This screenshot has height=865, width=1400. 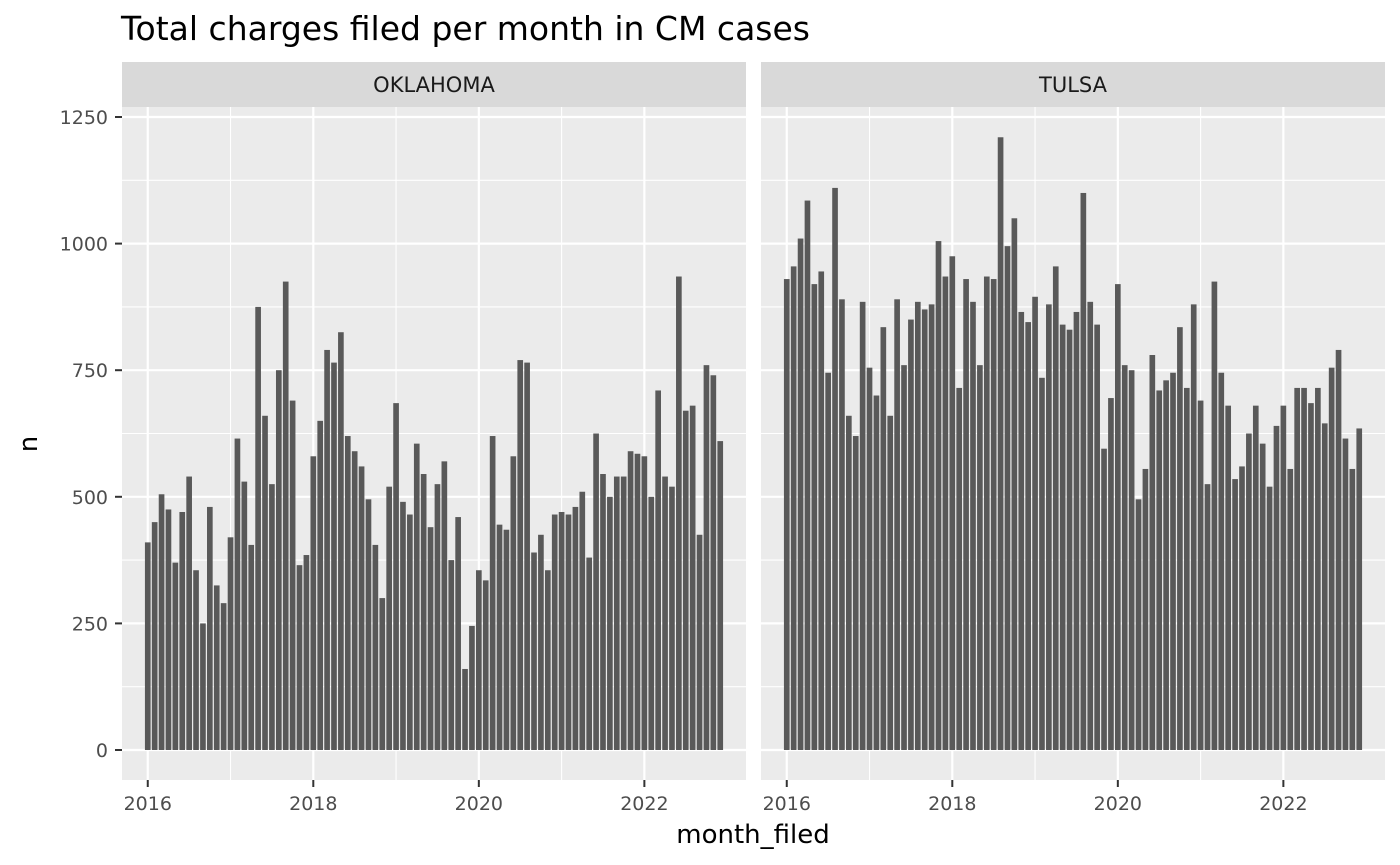 I want to click on strip-label-tulsa: TULSA, so click(x=1073, y=85).